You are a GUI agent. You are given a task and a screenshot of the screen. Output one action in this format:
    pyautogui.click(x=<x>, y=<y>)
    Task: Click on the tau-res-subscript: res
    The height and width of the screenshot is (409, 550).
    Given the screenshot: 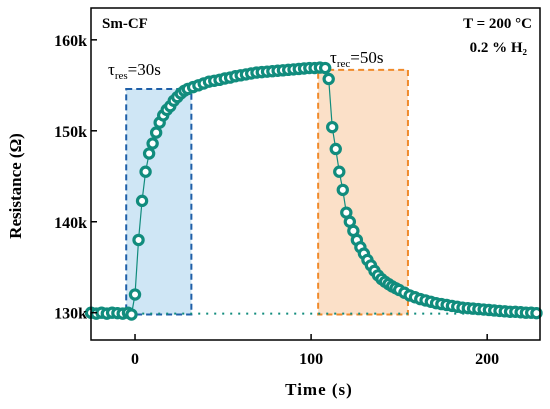 What is the action you would take?
    pyautogui.click(x=121, y=76)
    